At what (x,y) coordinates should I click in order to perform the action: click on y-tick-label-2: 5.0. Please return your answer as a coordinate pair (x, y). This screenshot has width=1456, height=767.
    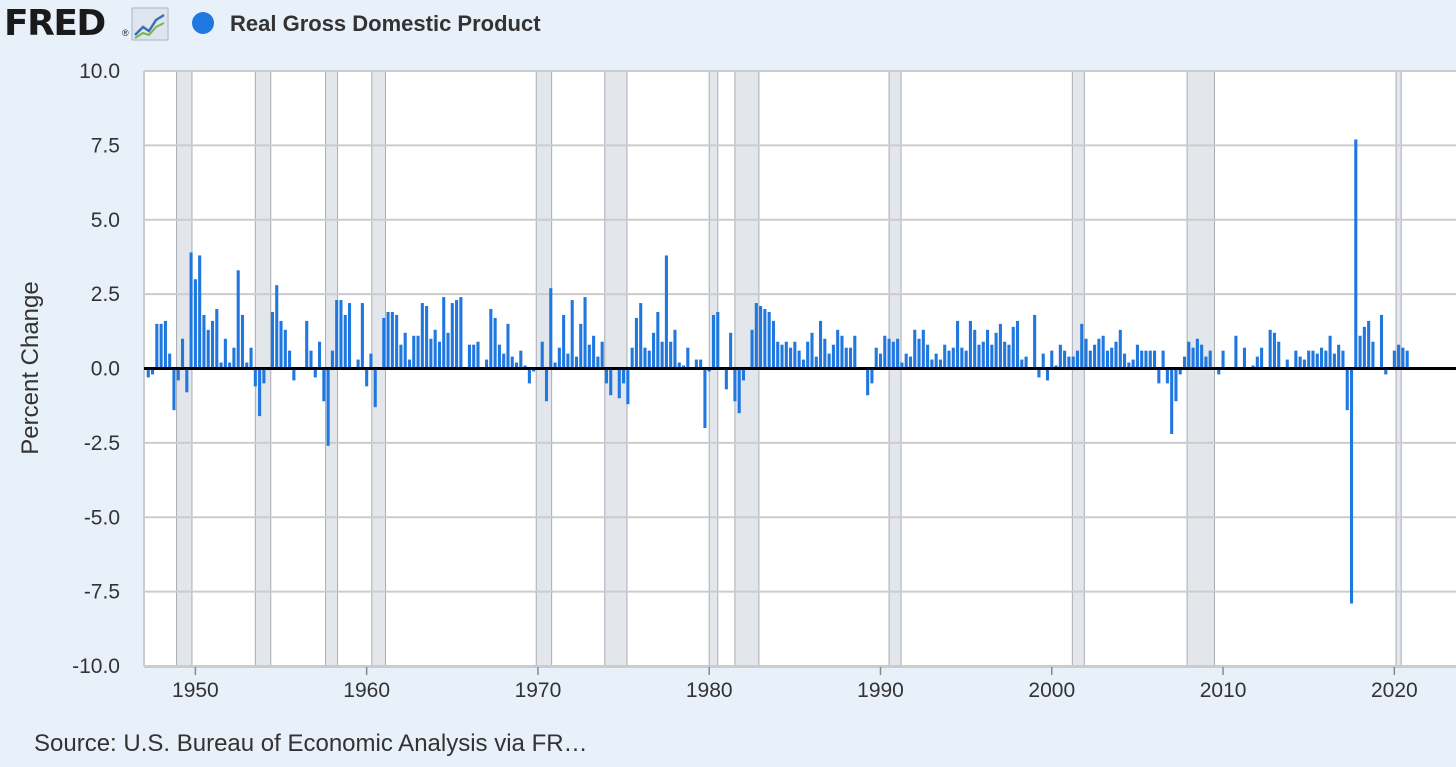
    Looking at the image, I should click on (105, 220).